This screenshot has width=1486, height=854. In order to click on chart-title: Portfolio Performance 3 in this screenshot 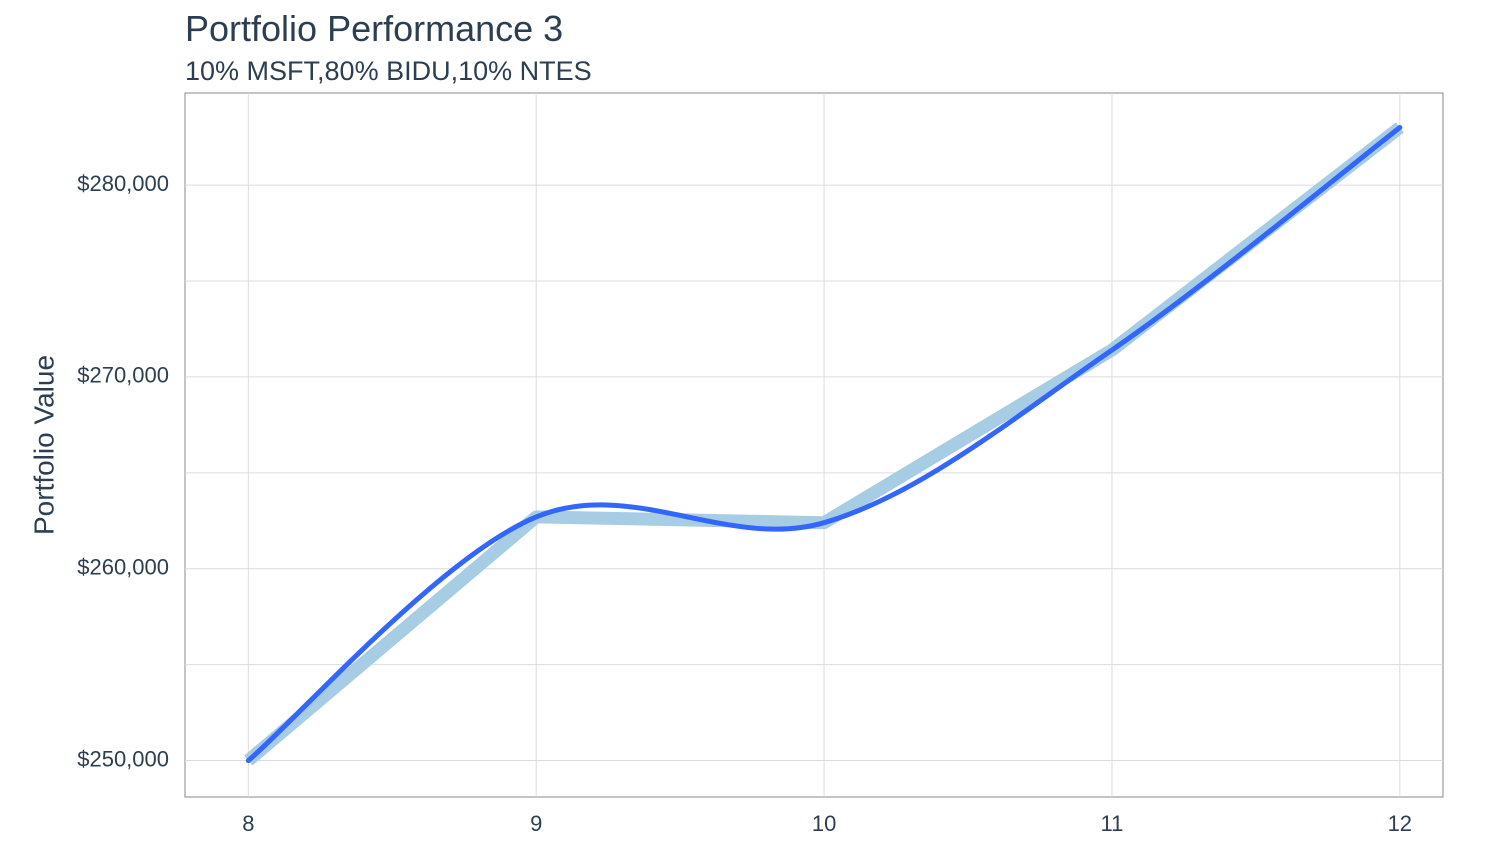, I will do `click(374, 28)`.